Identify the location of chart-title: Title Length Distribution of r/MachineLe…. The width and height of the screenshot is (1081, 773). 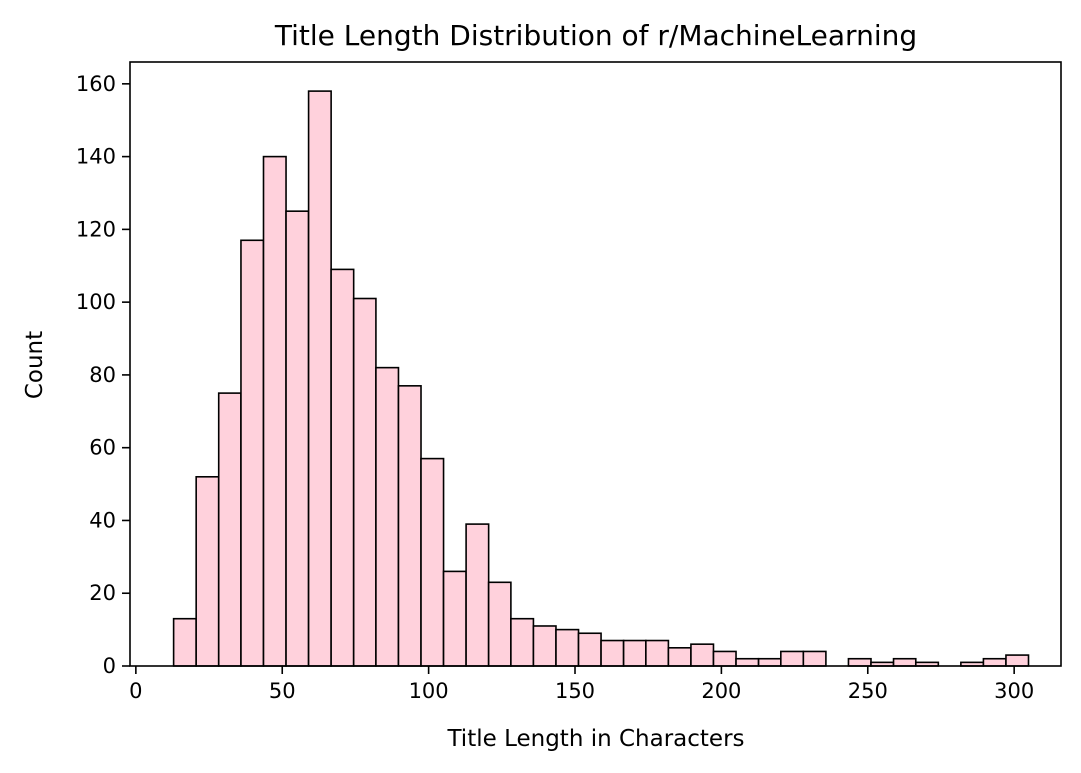
(595, 35).